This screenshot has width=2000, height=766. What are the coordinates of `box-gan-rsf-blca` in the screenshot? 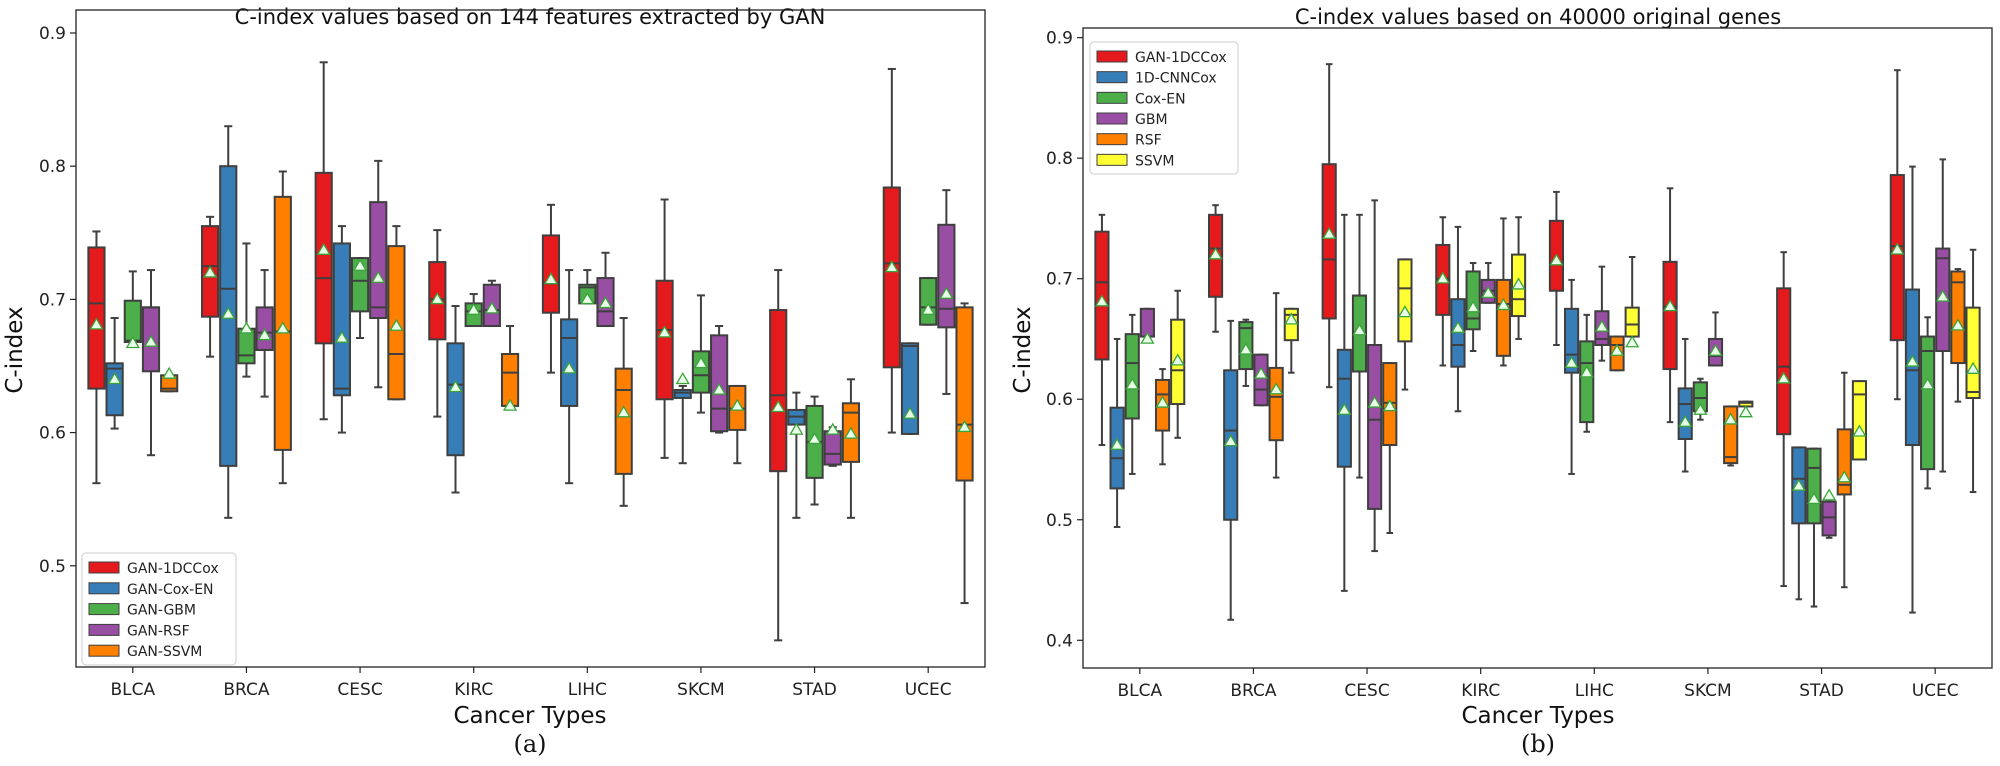 It's located at (151, 363).